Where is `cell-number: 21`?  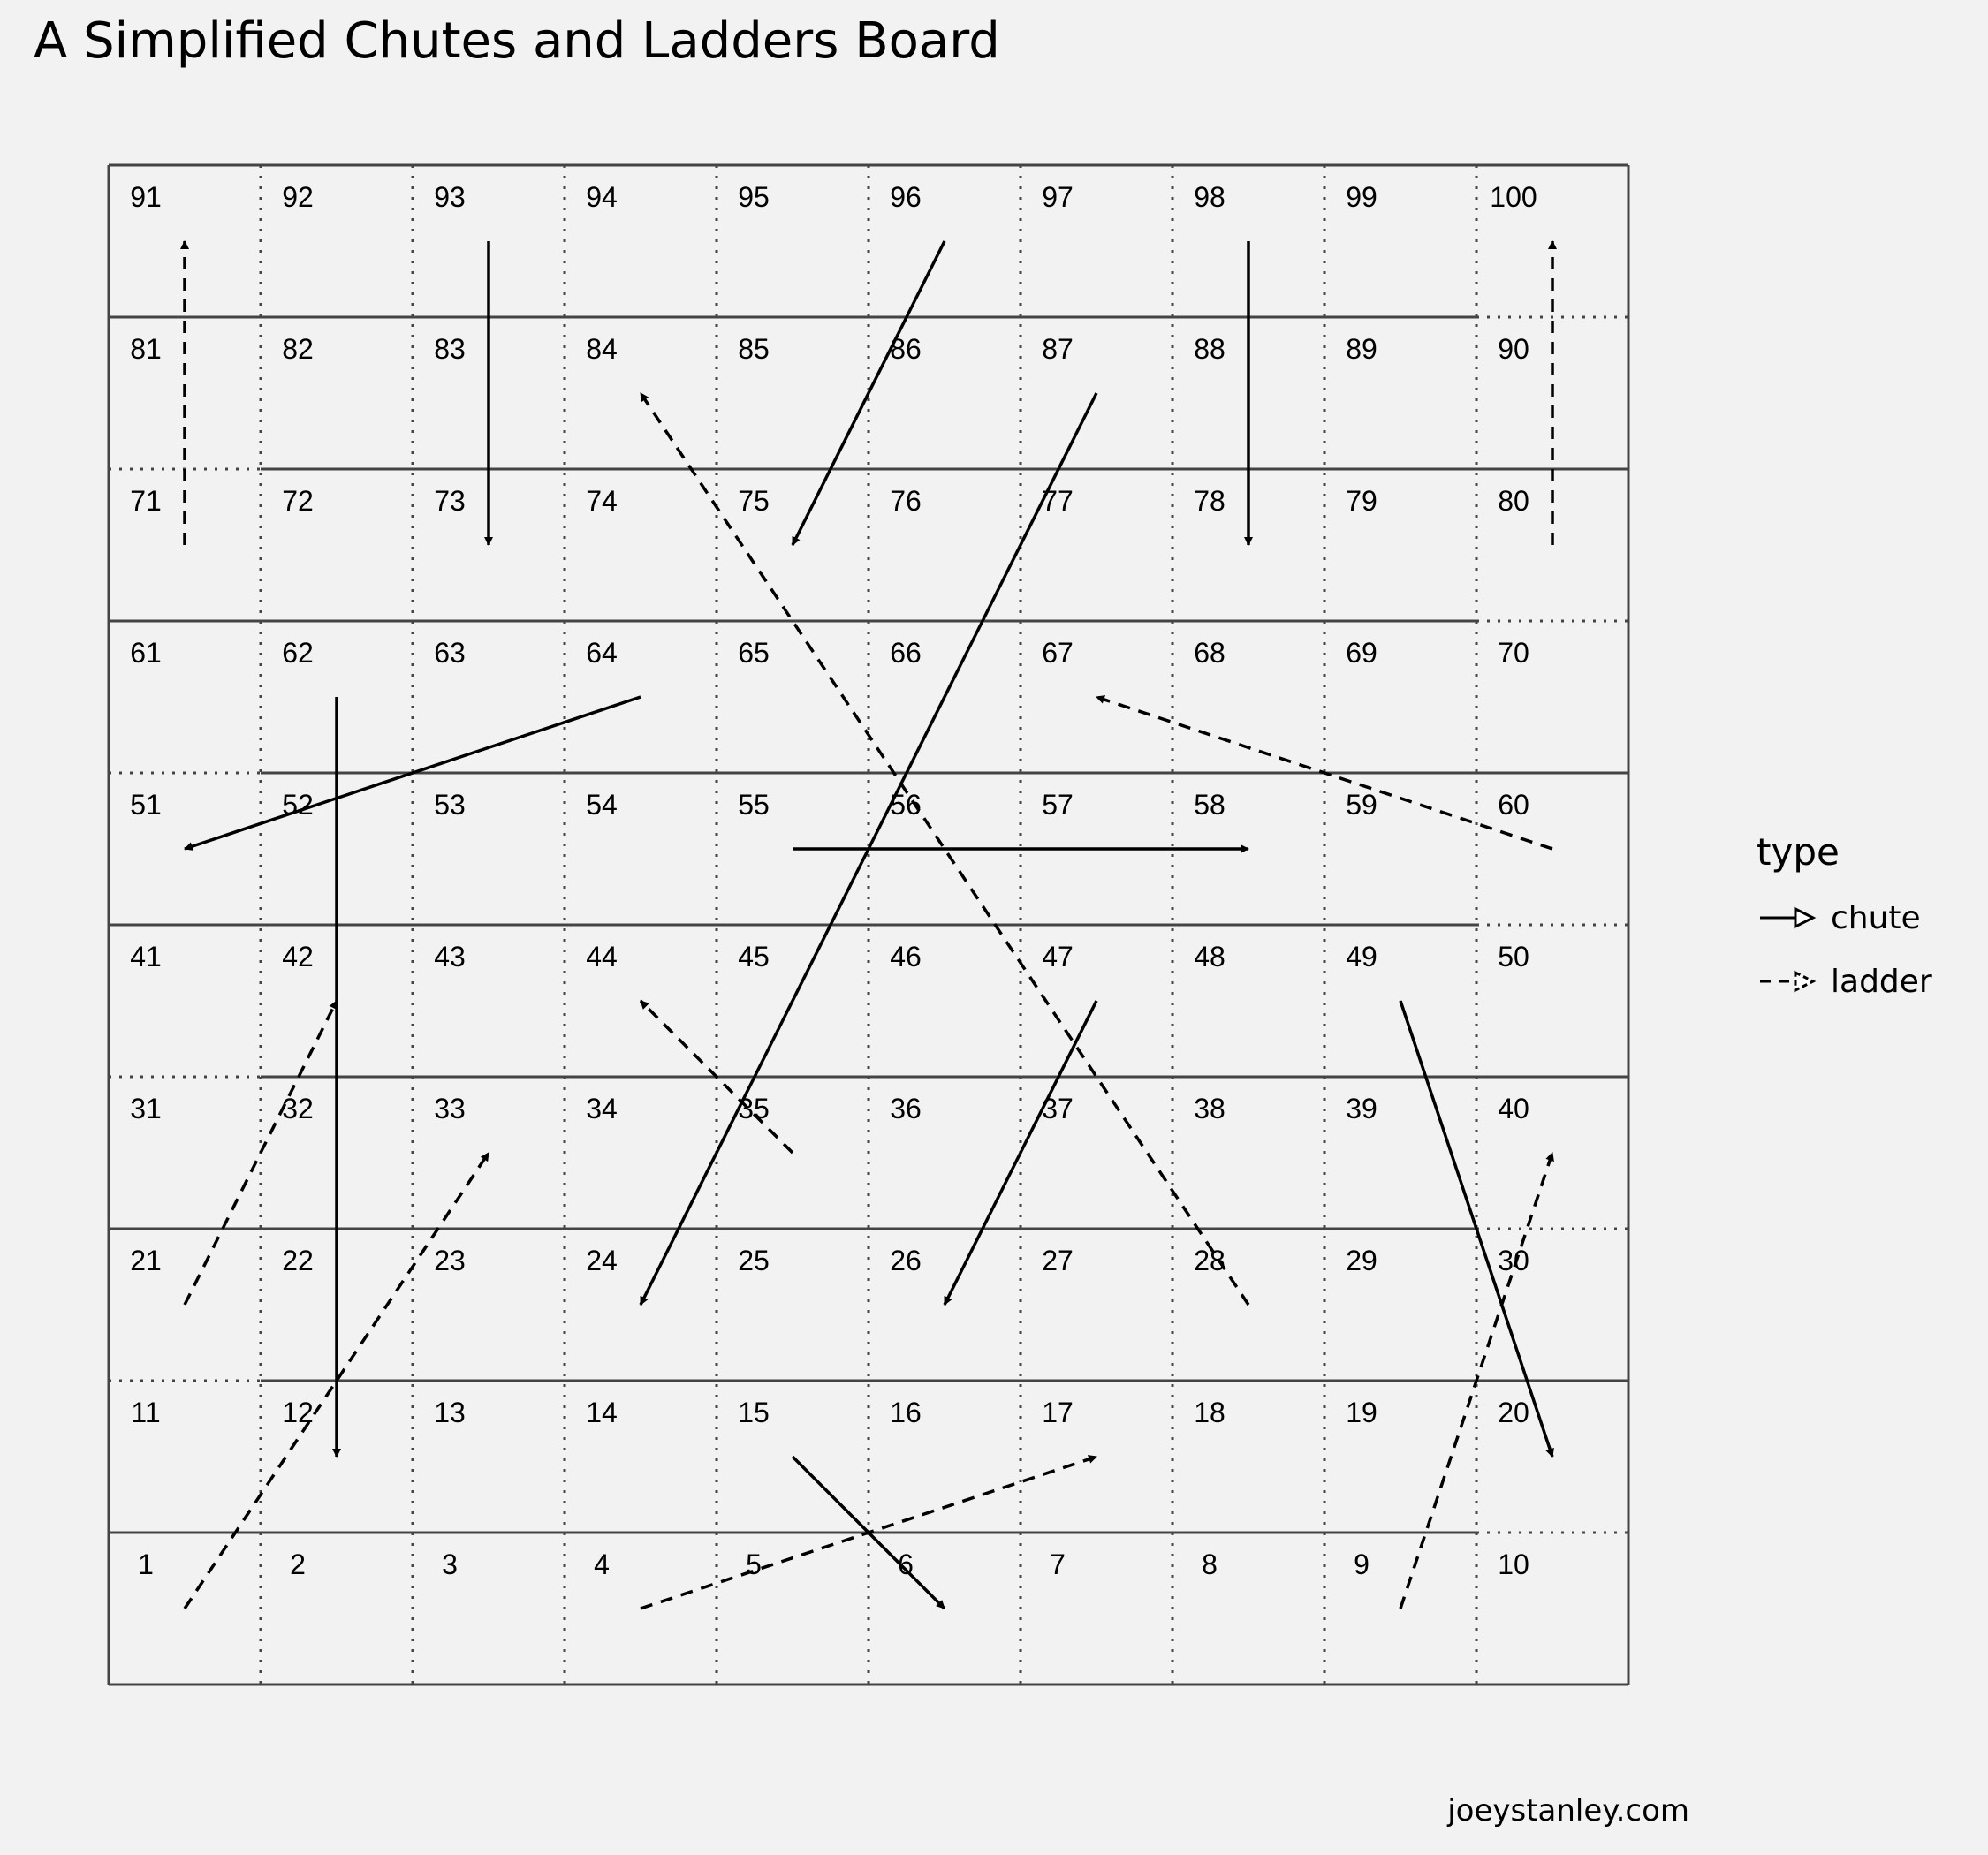 cell-number: 21 is located at coordinates (146, 1260).